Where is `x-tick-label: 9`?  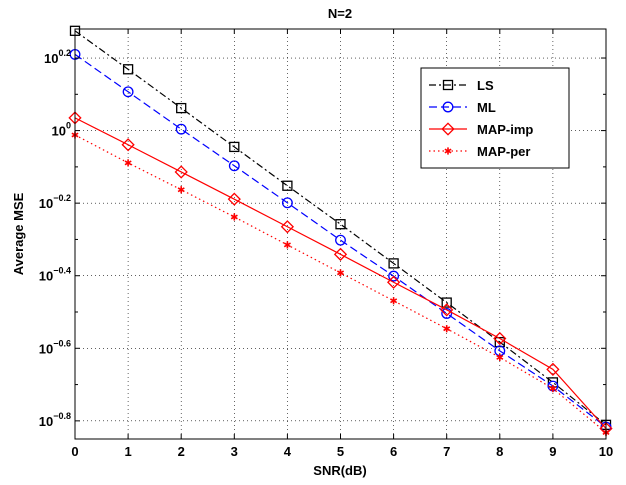
x-tick-label: 9 is located at coordinates (552, 451).